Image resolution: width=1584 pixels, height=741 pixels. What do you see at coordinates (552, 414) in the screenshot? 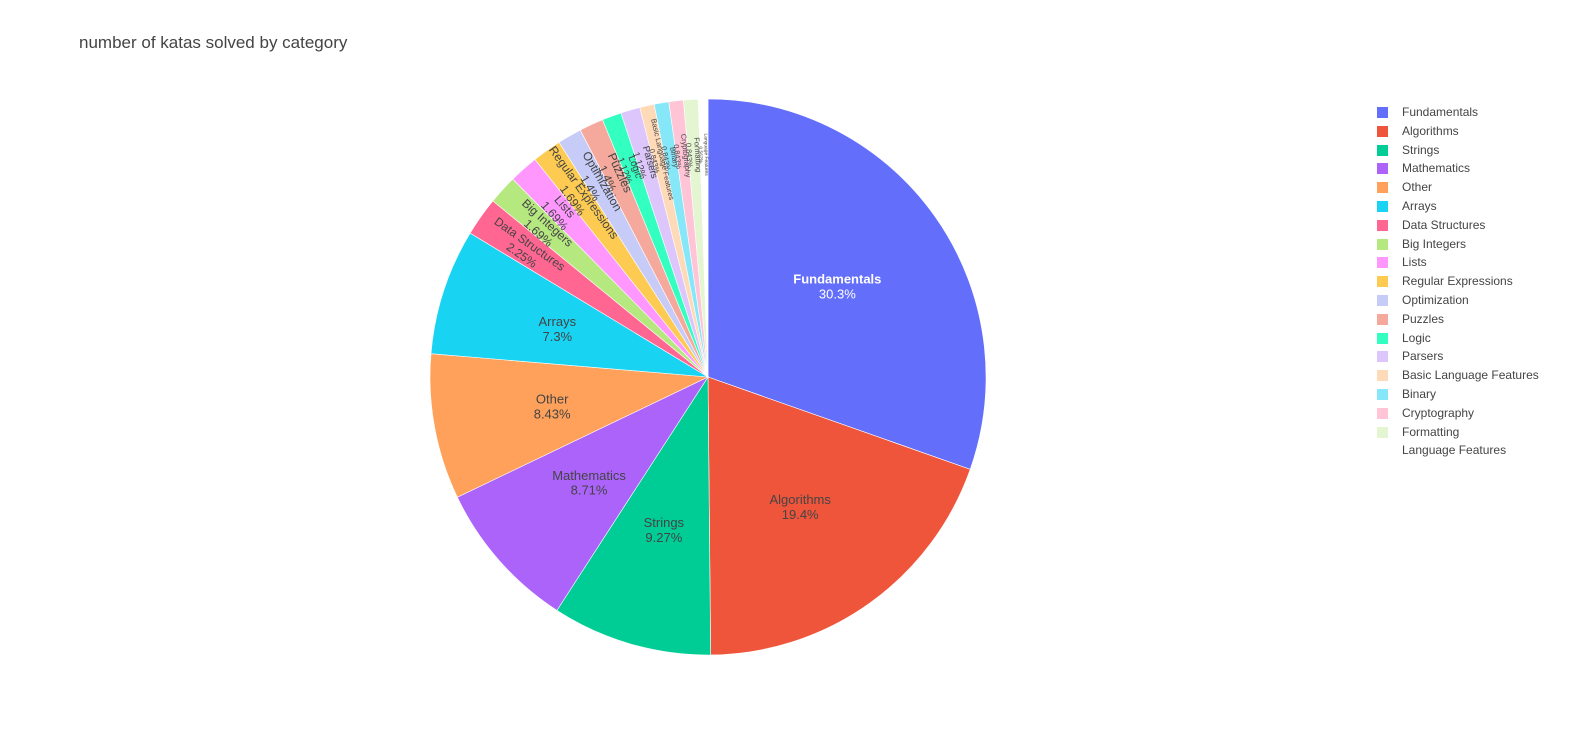
I see `slice-label-percent: 8.43%` at bounding box center [552, 414].